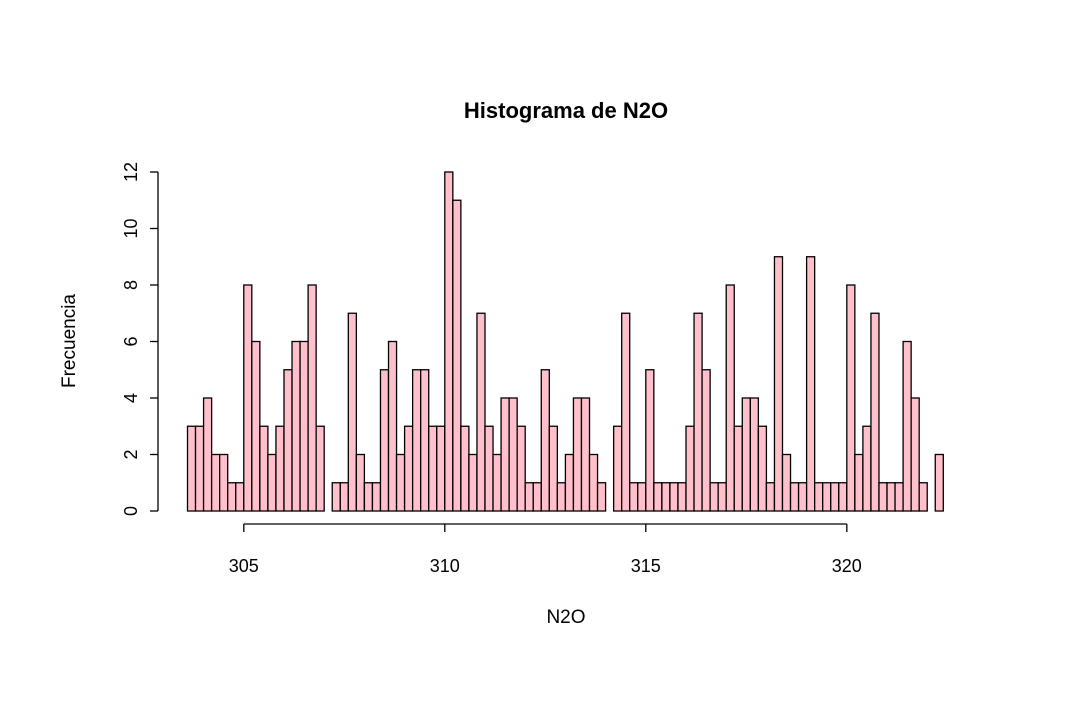 The image size is (1080, 709). I want to click on x-tick-label: 305, so click(244, 566).